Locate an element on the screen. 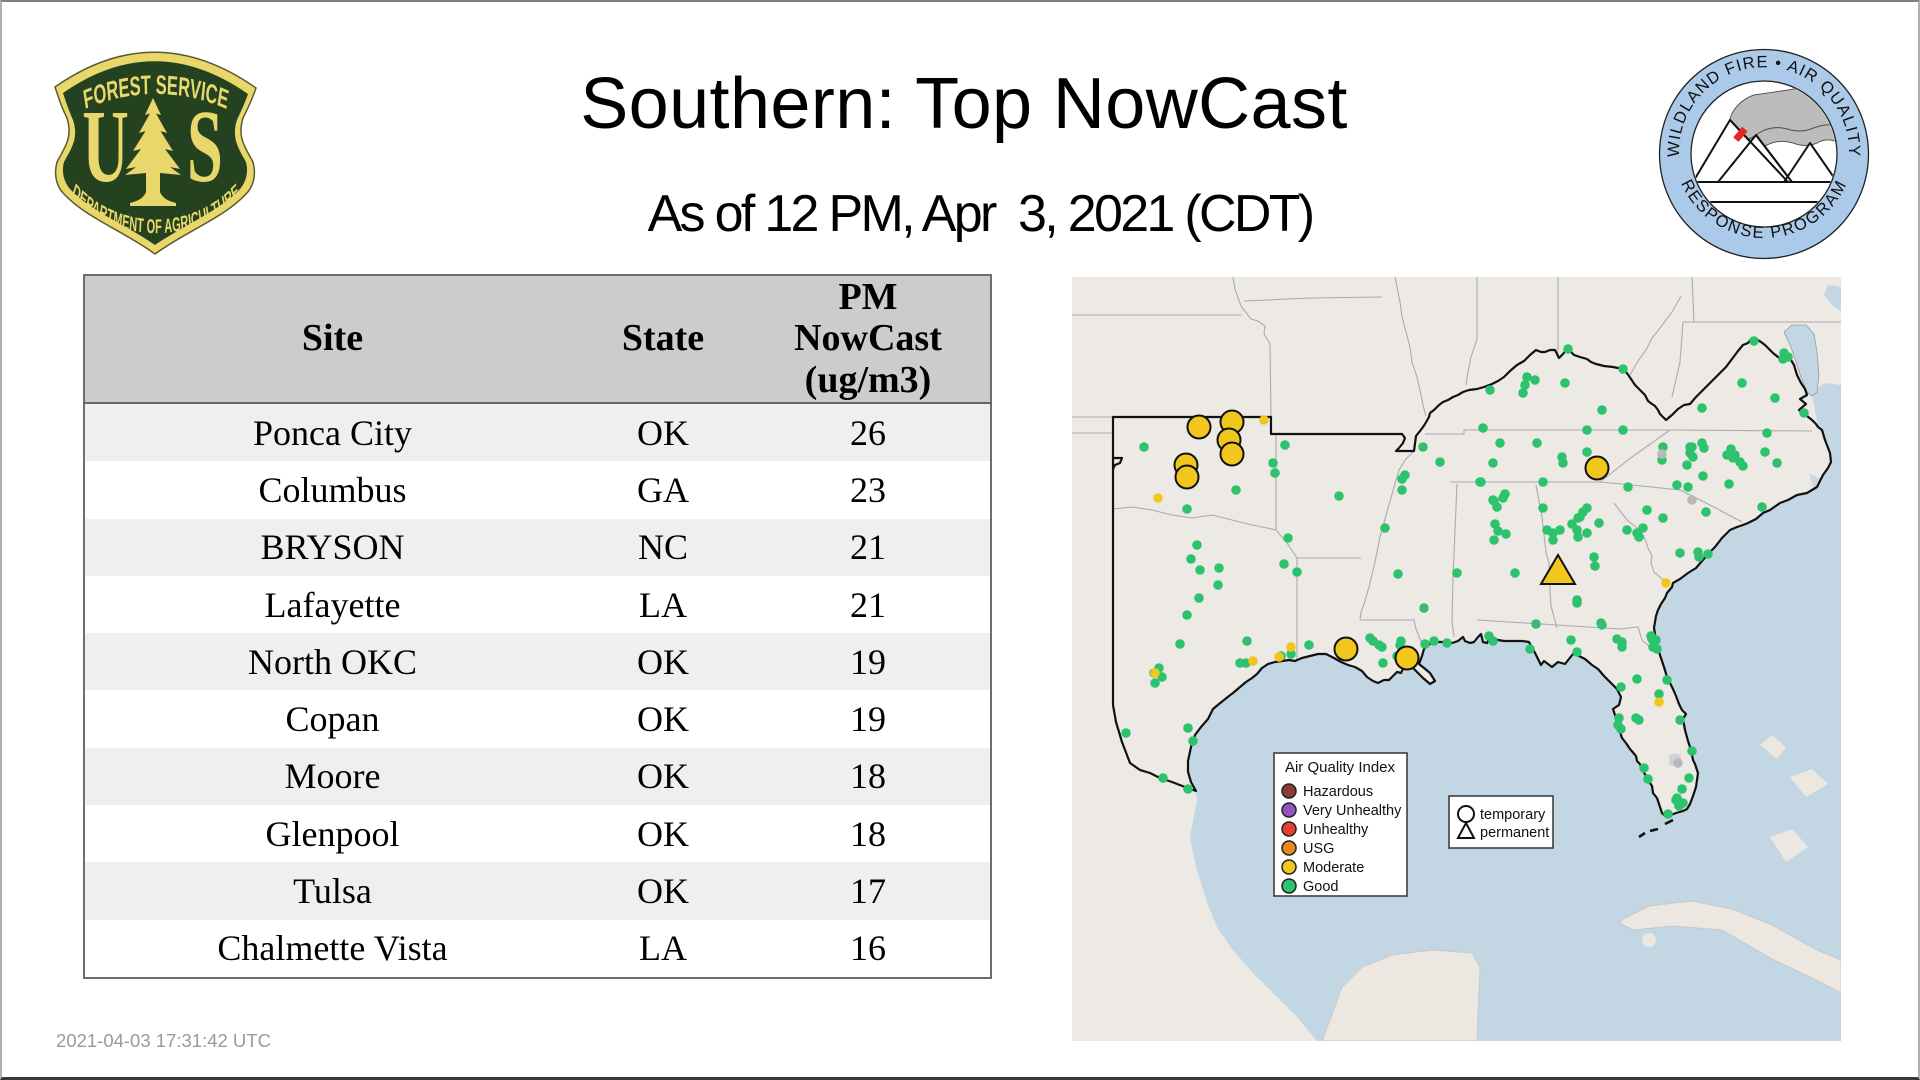 The image size is (1920, 1080). svg-text: temporary is located at coordinates (1513, 815).